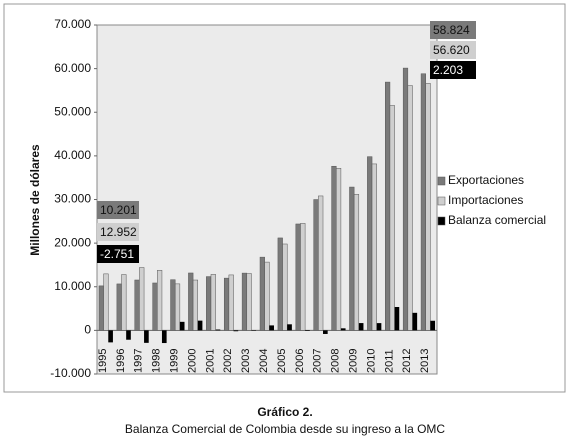 This screenshot has width=570, height=436. Describe the element at coordinates (318, 361) in the screenshot. I see `x-tick-label: 2007` at that location.